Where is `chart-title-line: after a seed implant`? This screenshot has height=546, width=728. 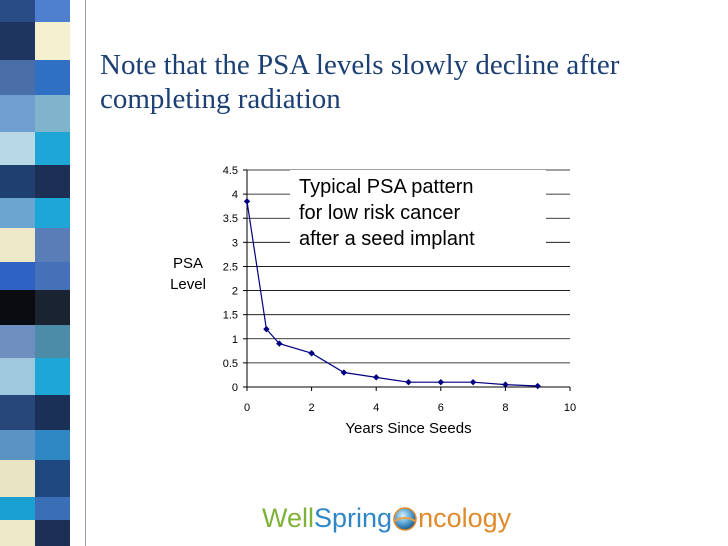 chart-title-line: after a seed implant is located at coordinates (387, 239).